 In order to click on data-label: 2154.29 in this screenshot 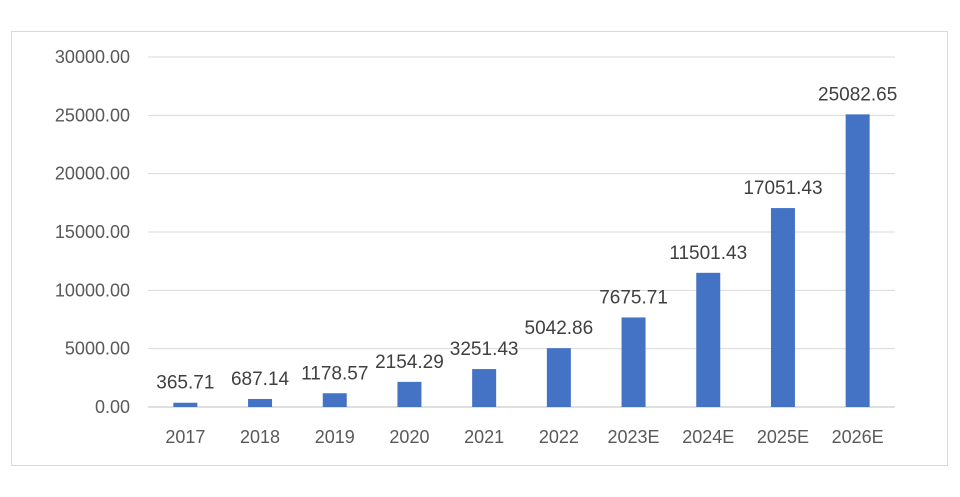, I will do `click(409, 362)`.